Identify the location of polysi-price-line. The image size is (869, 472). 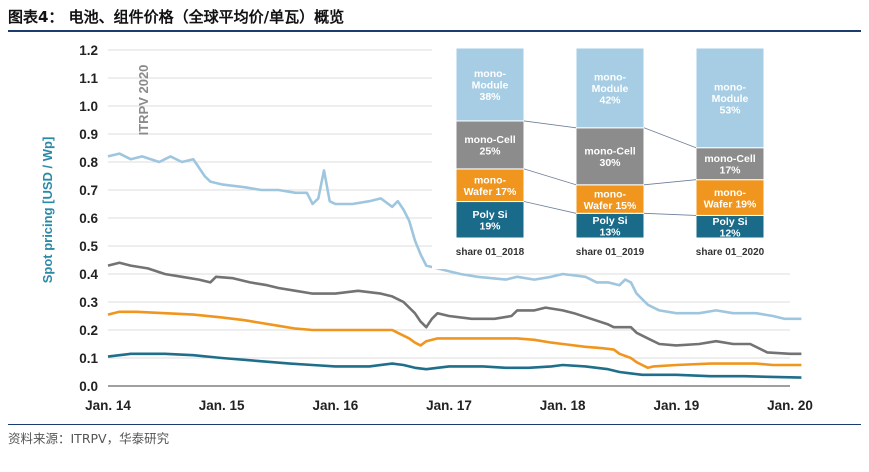
(454, 365).